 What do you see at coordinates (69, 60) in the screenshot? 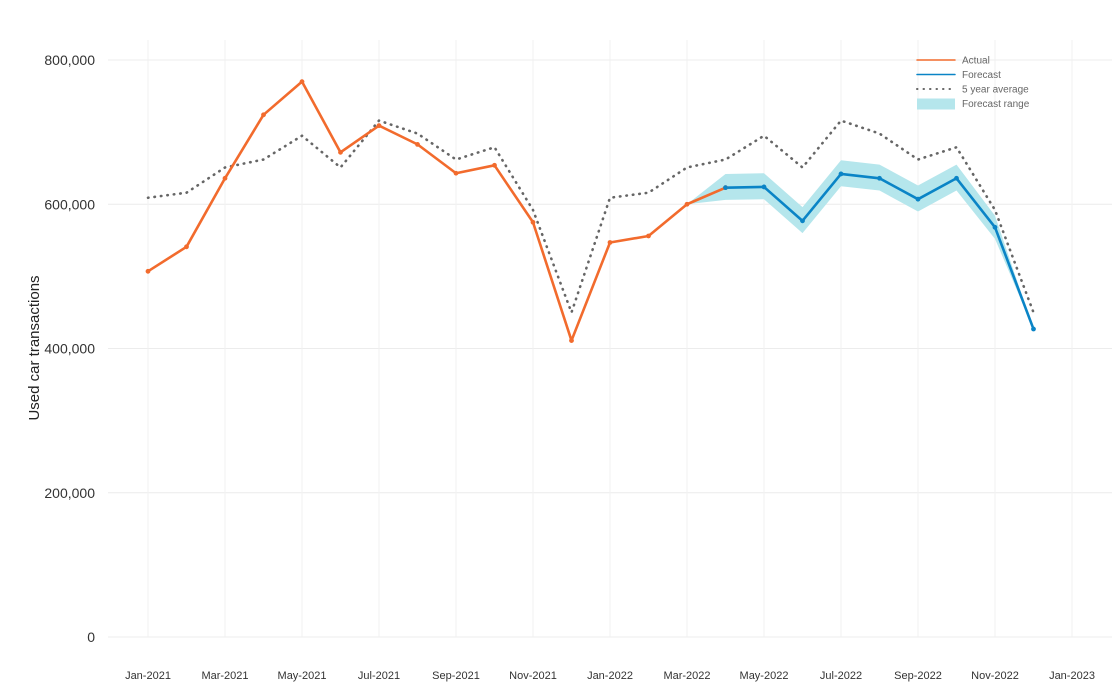
I see `y-tick-label: 800,000` at bounding box center [69, 60].